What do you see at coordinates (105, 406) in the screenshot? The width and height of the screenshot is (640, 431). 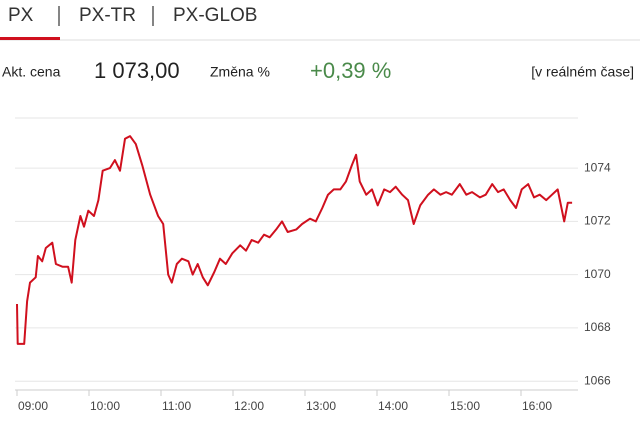 I see `x-tick-label: 10:00` at bounding box center [105, 406].